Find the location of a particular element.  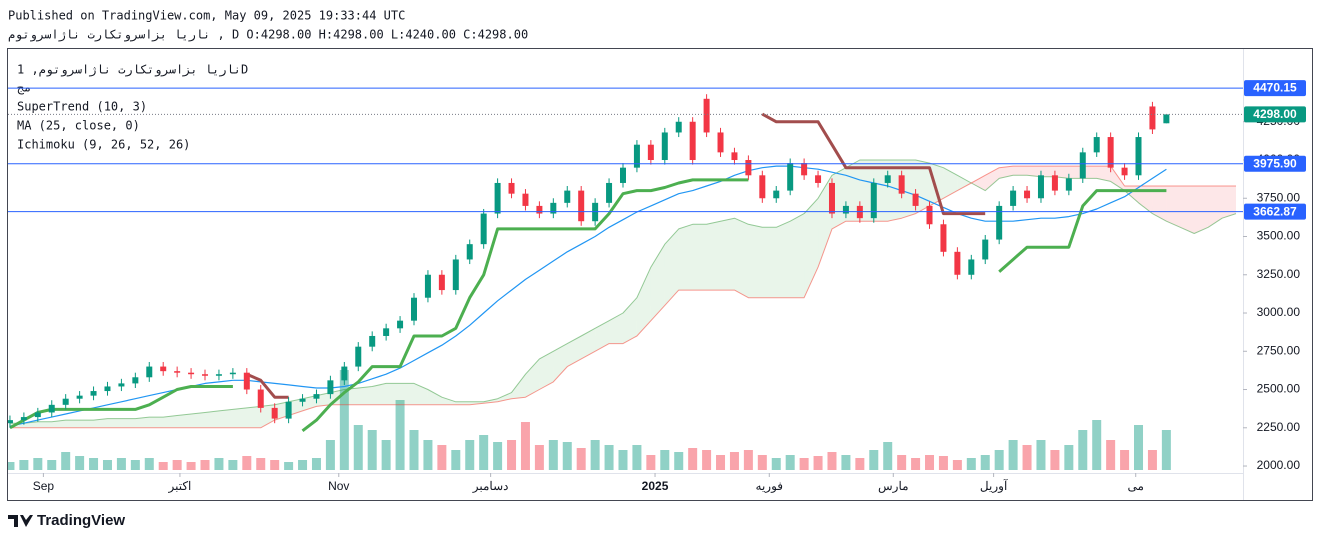

x-tick-label: 2025 is located at coordinates (655, 486).